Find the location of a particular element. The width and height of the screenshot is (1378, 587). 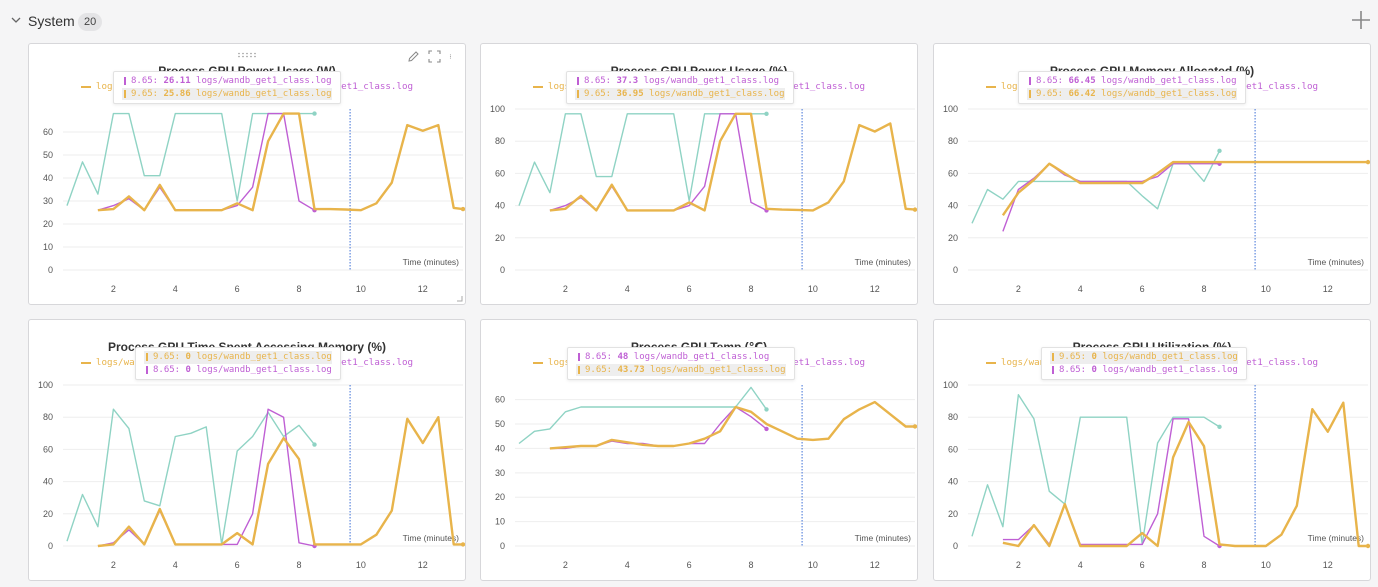

tooltip-value: 37.3 is located at coordinates (627, 81).